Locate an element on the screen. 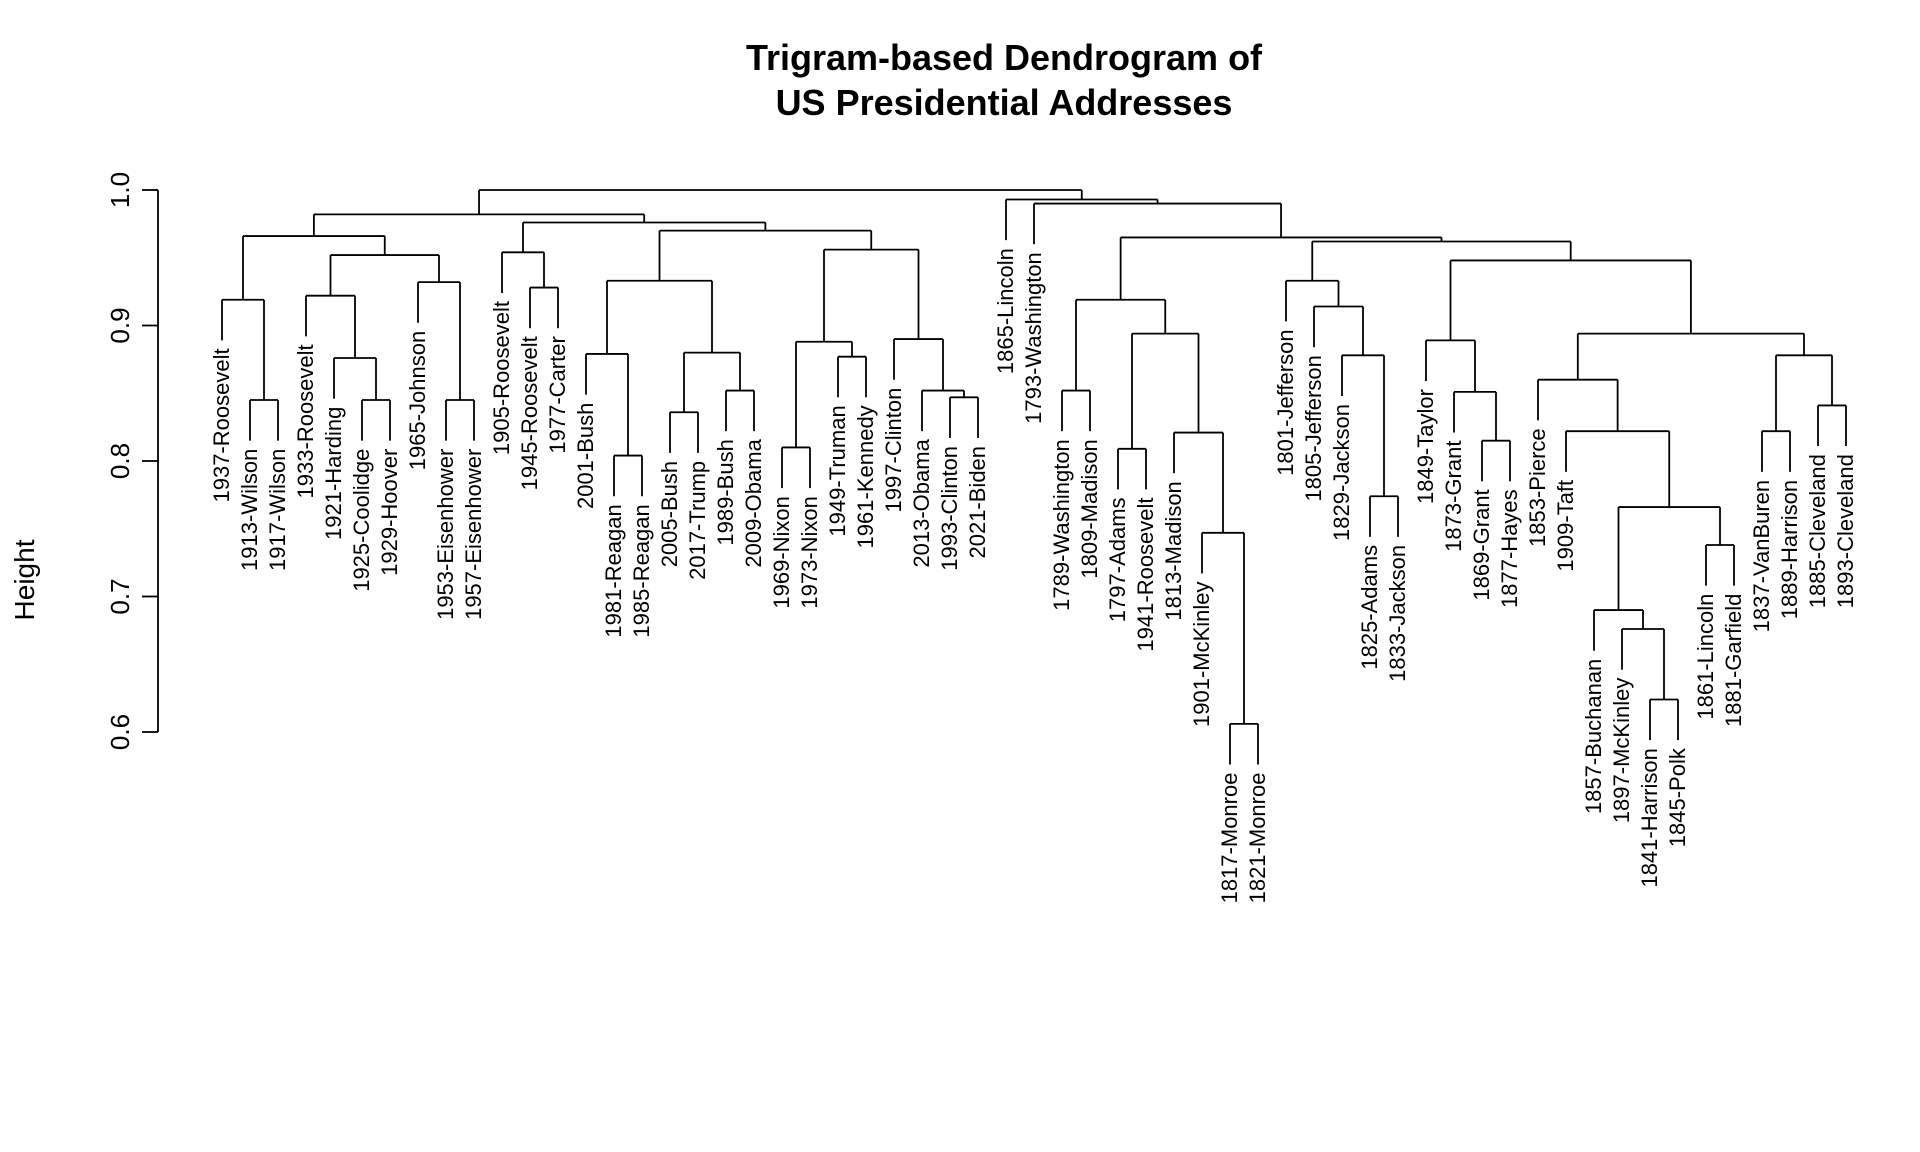 This screenshot has width=1920, height=1152. leaf-label: 1921-Harding is located at coordinates (333, 473).